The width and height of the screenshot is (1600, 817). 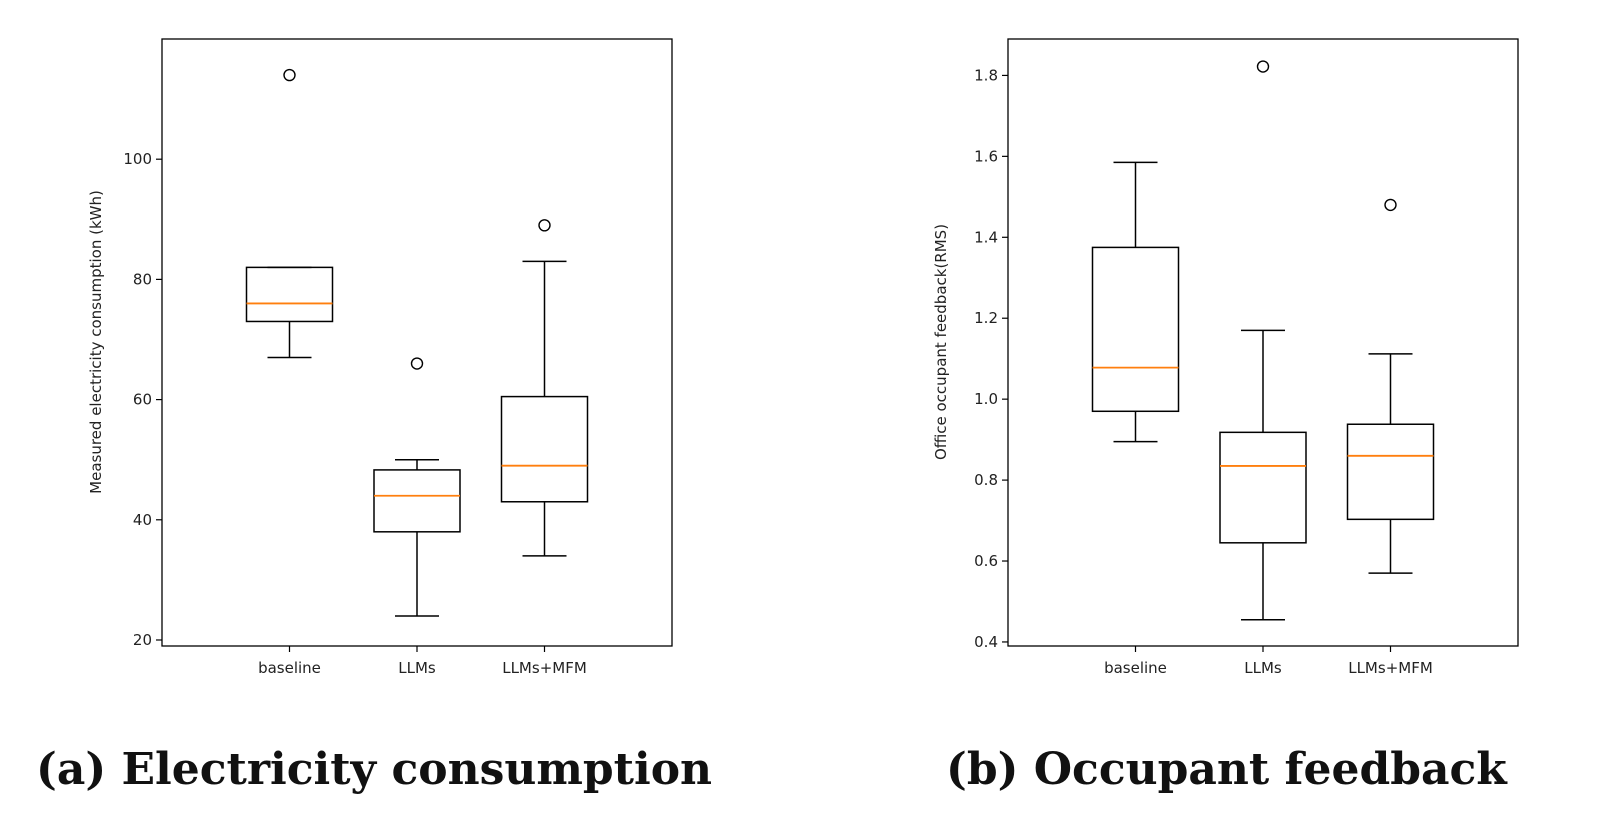 I want to click on y-tick-label: 1.8, so click(x=986, y=75).